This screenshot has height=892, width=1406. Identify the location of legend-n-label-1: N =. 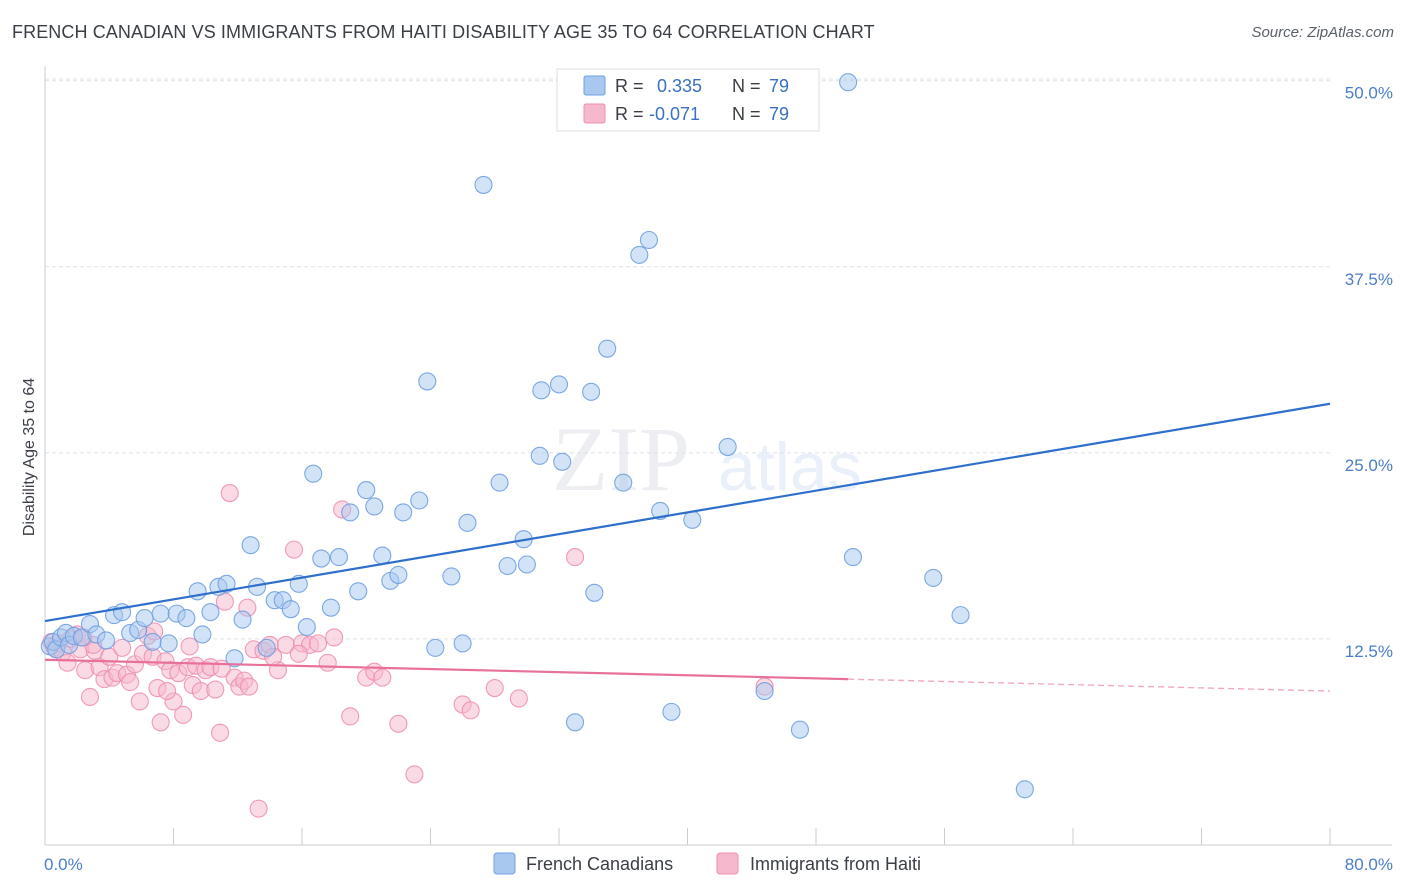
(746, 86).